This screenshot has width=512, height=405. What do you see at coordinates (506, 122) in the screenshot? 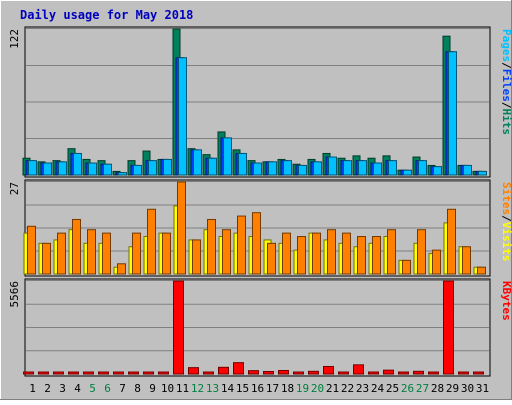
I see `right-label-part: Hits` at bounding box center [506, 122].